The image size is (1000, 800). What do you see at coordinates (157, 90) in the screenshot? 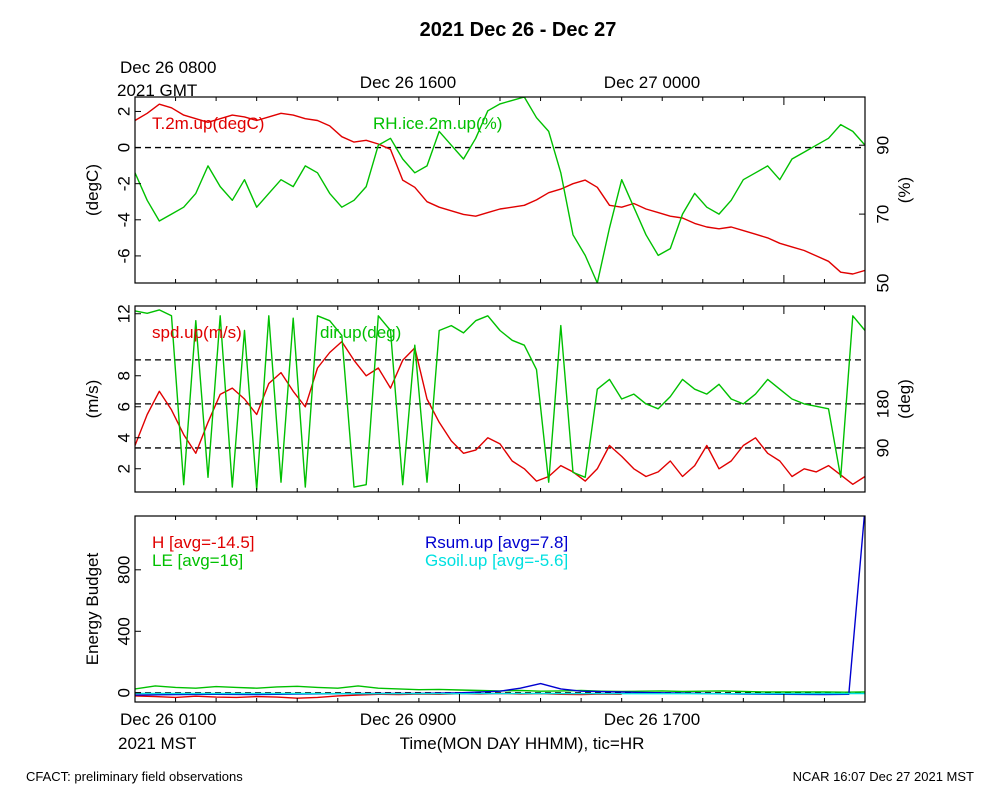
I see `gmt-label-second: 2021 GMT` at bounding box center [157, 90].